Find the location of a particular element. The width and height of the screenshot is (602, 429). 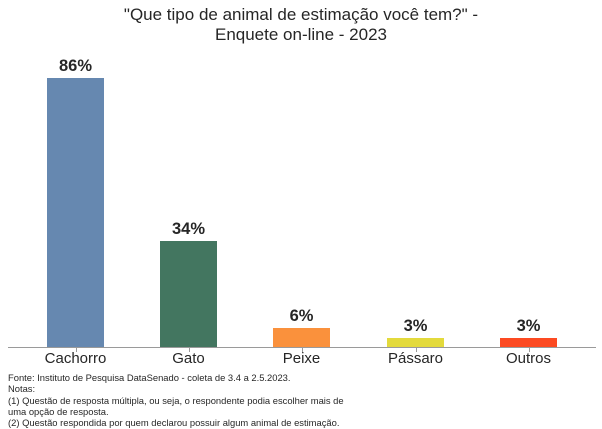

value-label: 6% is located at coordinates (301, 316).